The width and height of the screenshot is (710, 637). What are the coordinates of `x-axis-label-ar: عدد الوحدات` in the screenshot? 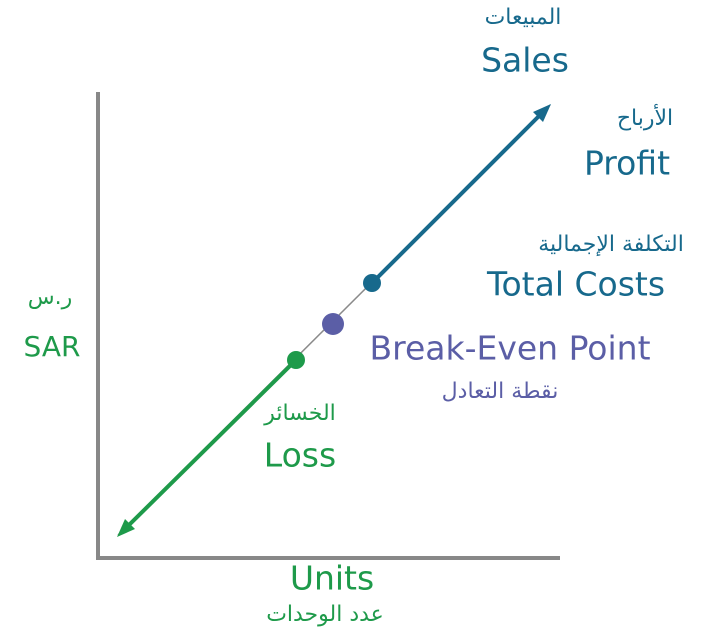 It's located at (325, 614).